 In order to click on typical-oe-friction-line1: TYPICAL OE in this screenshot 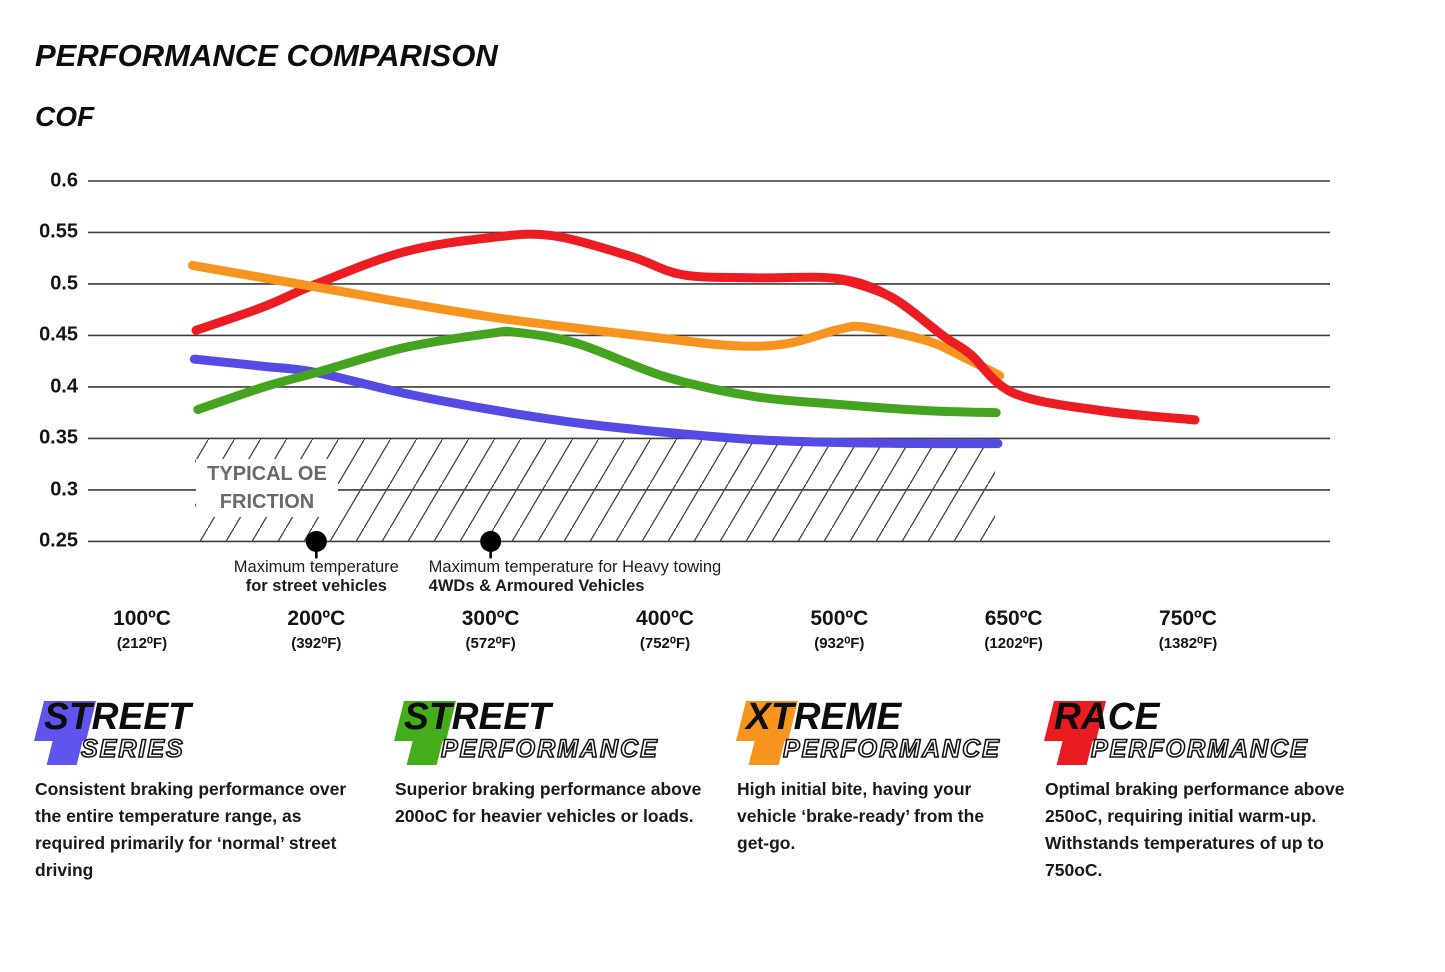, I will do `click(267, 474)`.